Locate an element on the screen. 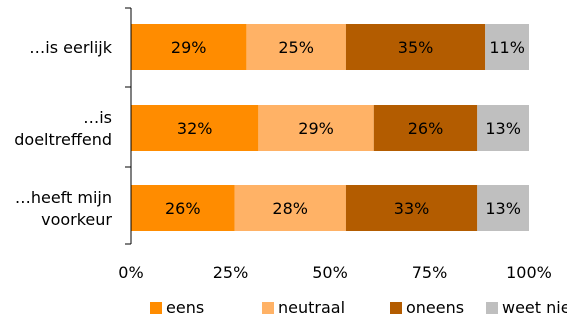  x-tick-label: 25% is located at coordinates (231, 272).